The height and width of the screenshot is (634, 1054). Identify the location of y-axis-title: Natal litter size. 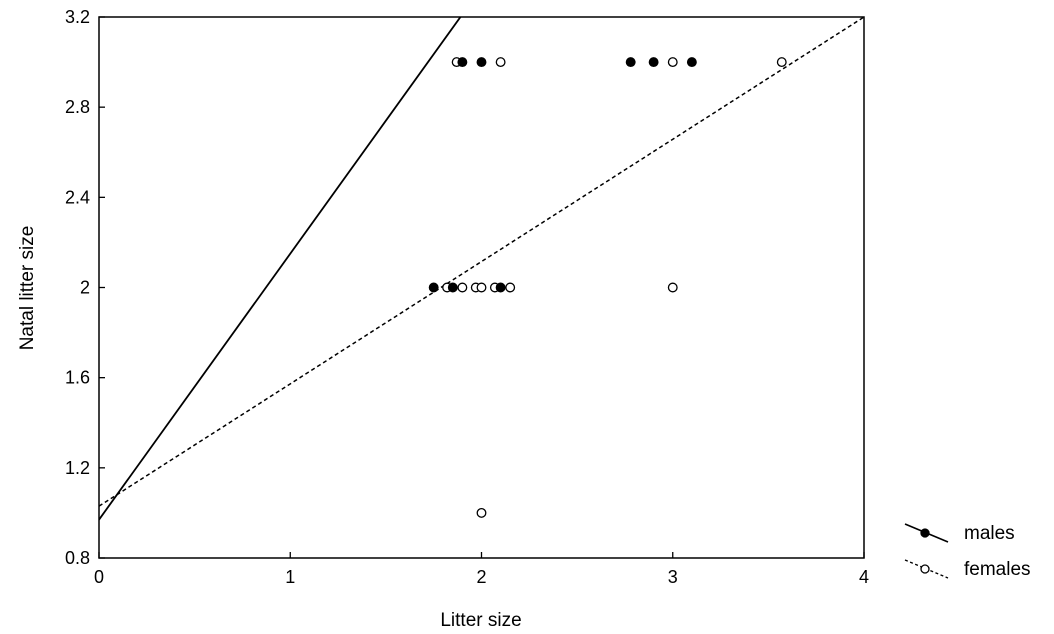
(27, 288).